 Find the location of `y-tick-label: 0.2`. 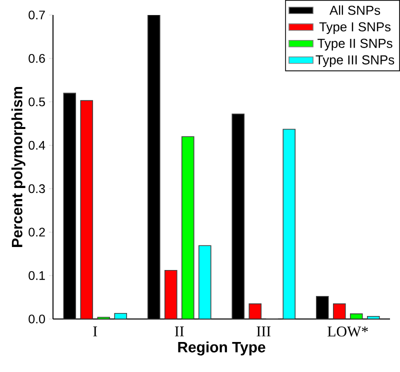

y-tick-label: 0.2 is located at coordinates (36, 232).